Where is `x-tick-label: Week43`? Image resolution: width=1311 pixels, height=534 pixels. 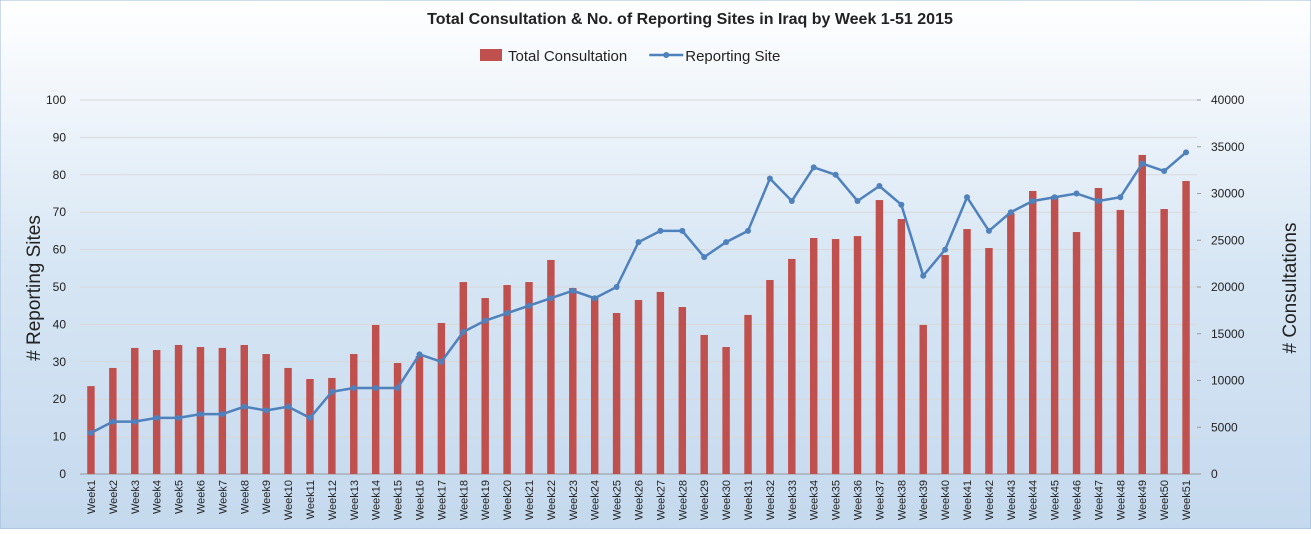
x-tick-label: Week43 is located at coordinates (1012, 500).